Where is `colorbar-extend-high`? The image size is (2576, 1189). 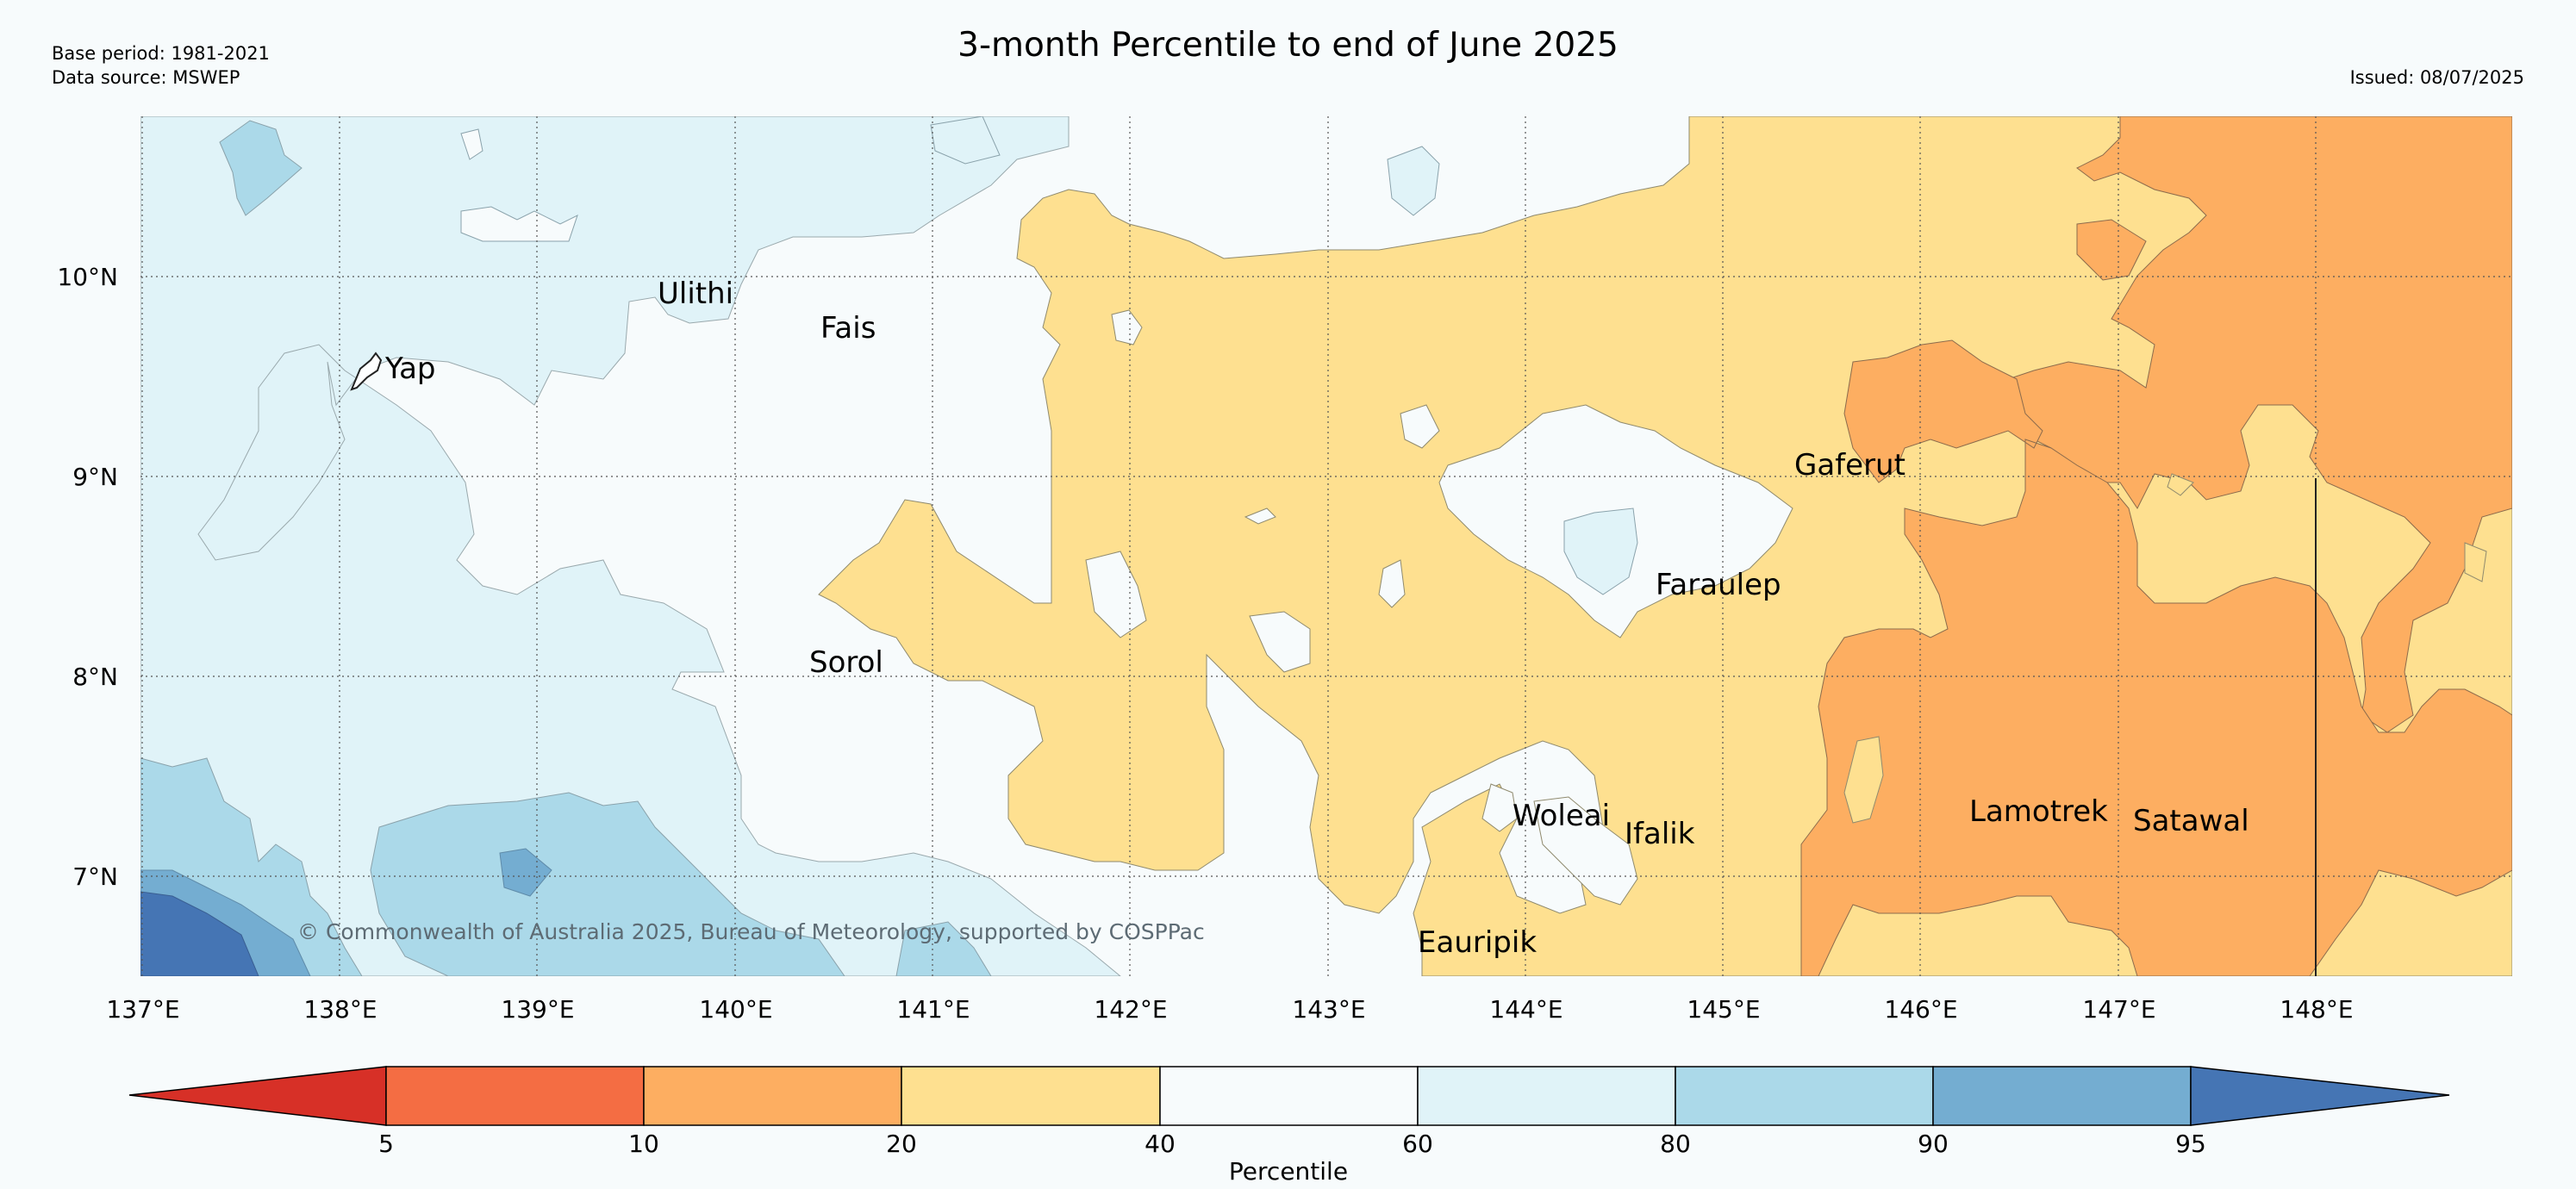 colorbar-extend-high is located at coordinates (2320, 1096).